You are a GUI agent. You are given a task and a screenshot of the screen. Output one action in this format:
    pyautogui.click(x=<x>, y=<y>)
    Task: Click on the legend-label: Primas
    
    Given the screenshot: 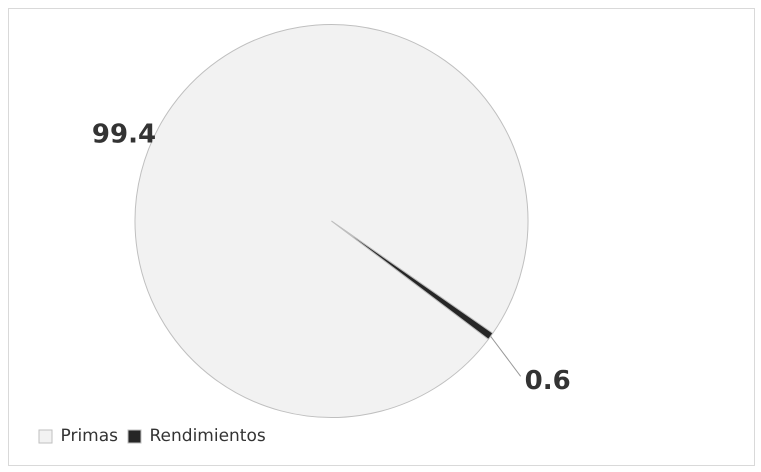 What is the action you would take?
    pyautogui.click(x=89, y=436)
    